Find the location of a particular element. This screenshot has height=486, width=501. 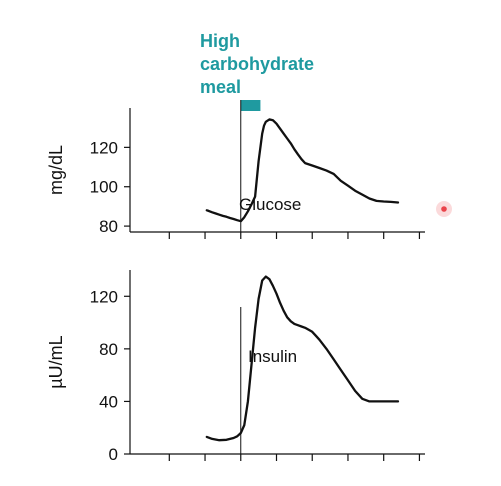

glucose-series-label: Glucose is located at coordinates (270, 204).